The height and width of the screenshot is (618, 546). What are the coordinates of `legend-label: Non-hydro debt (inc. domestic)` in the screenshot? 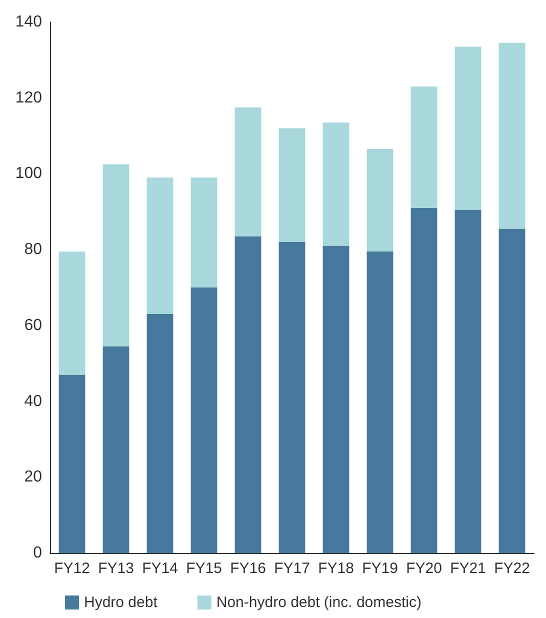 It's located at (319, 602).